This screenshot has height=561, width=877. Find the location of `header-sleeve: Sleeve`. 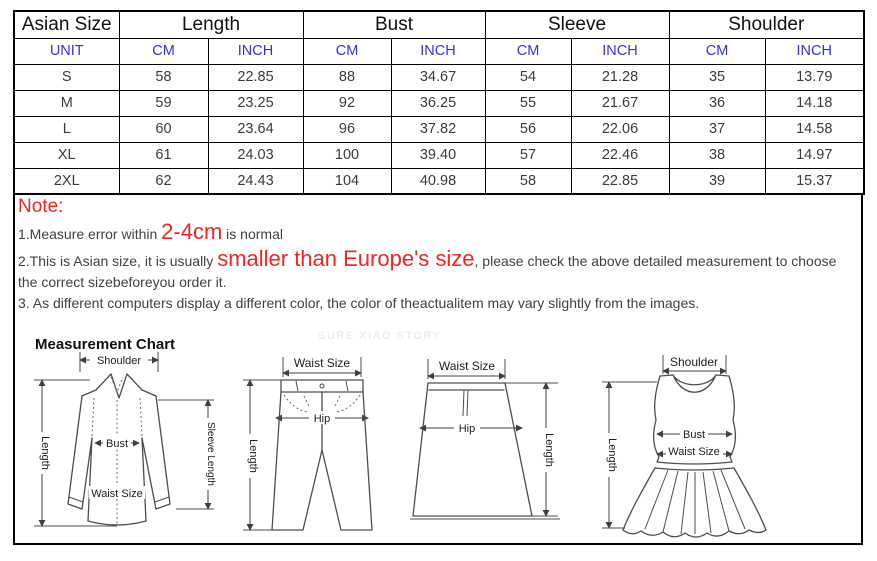

header-sleeve: Sleeve is located at coordinates (577, 24).